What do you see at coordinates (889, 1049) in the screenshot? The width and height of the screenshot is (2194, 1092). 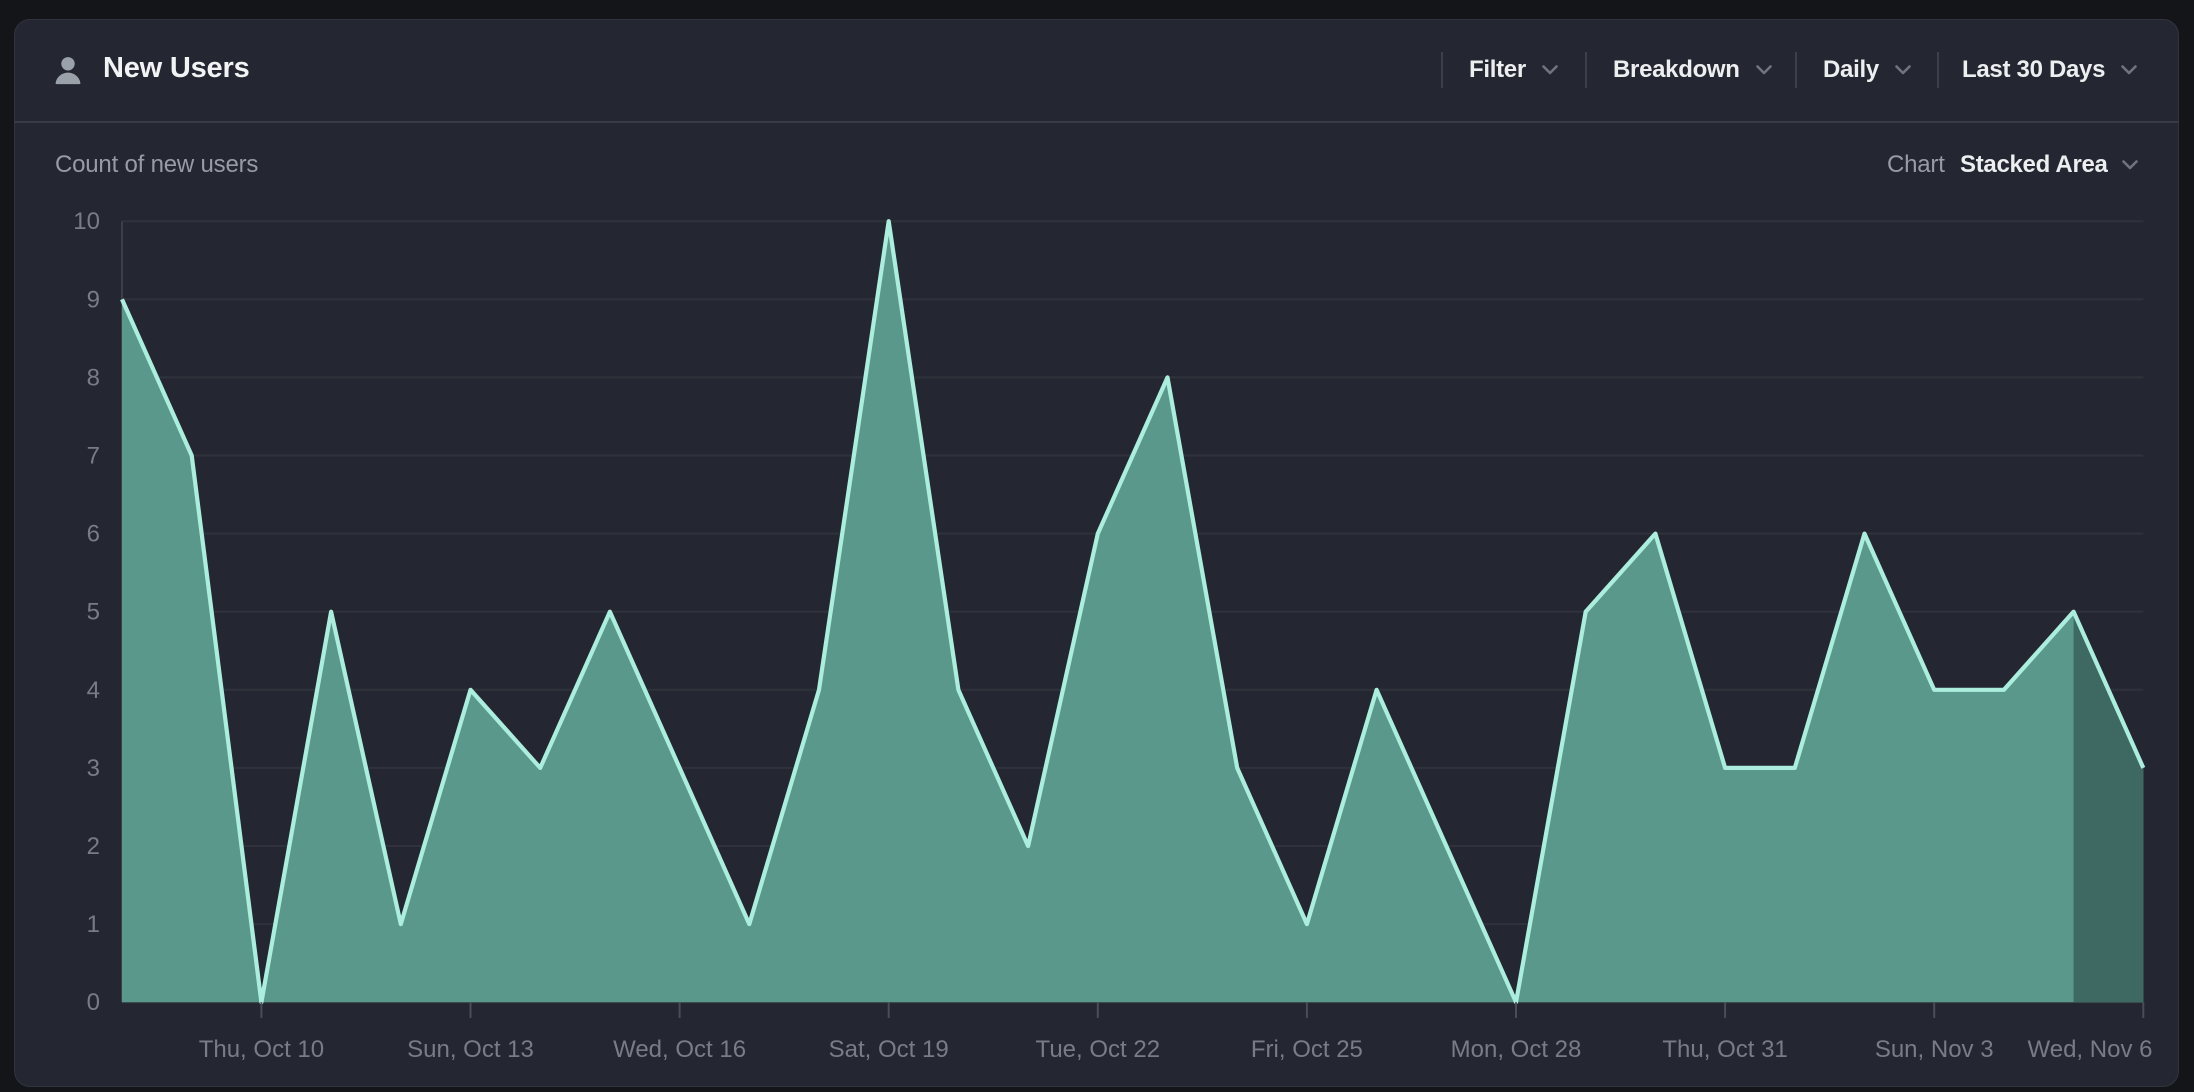 I see `svg-text: Sat, Oct 19` at bounding box center [889, 1049].